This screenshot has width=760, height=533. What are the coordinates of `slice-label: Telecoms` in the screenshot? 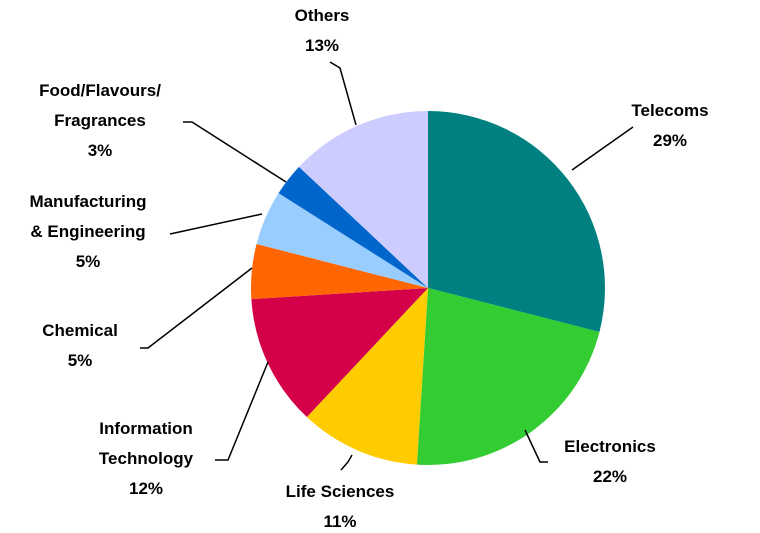 It's located at (669, 110).